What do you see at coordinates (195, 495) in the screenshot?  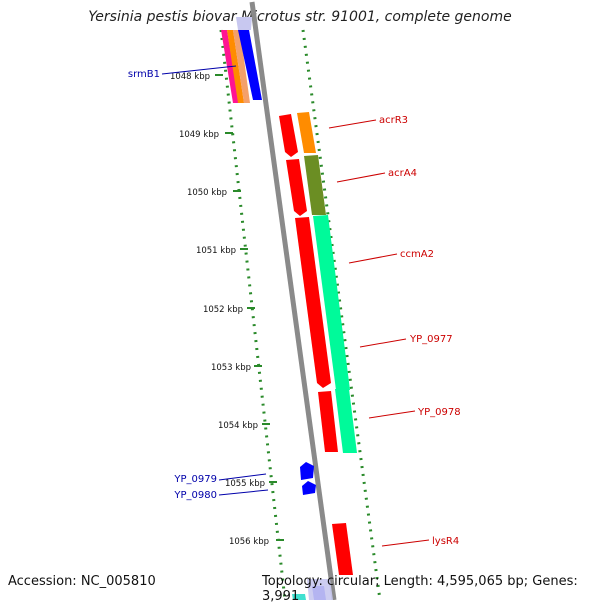 I see `gene-label-YP_0980: YP_0980` at bounding box center [195, 495].